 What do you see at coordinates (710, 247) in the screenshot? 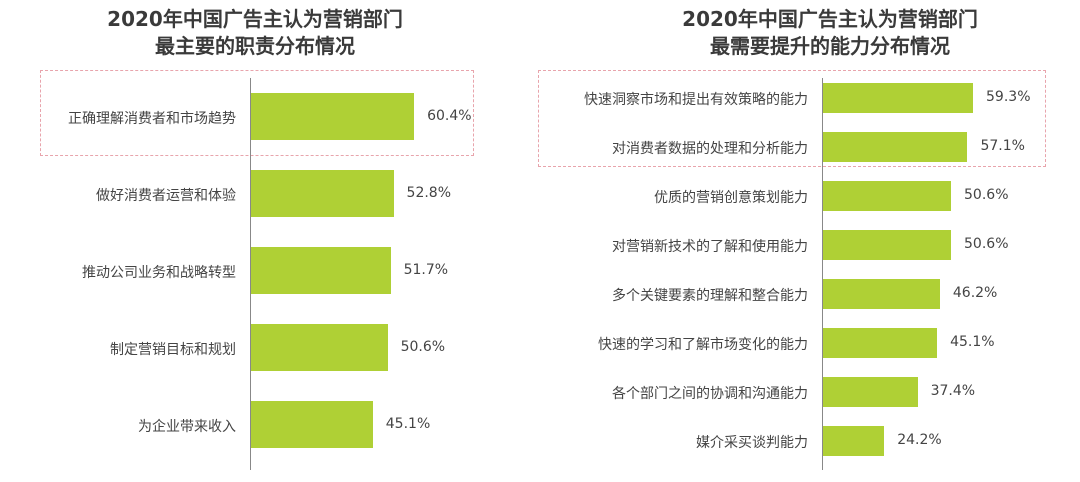
I see `category-label: 对营销新技术的了解和使用能力` at bounding box center [710, 247].